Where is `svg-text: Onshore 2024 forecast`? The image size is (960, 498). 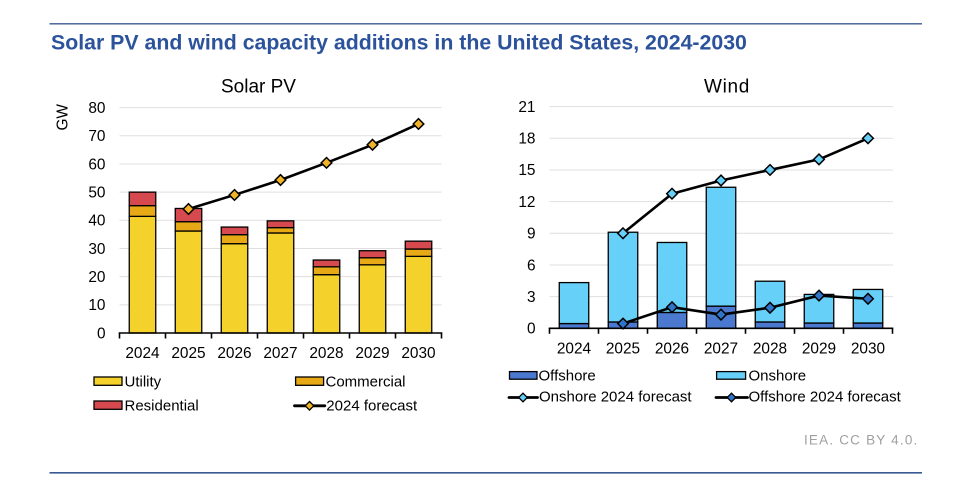
svg-text: Onshore 2024 forecast is located at coordinates (615, 397).